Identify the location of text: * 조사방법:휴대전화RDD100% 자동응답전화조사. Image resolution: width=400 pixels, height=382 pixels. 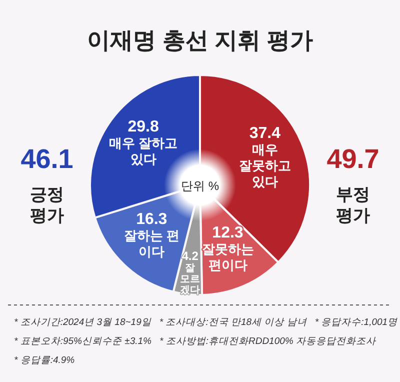
(268, 341).